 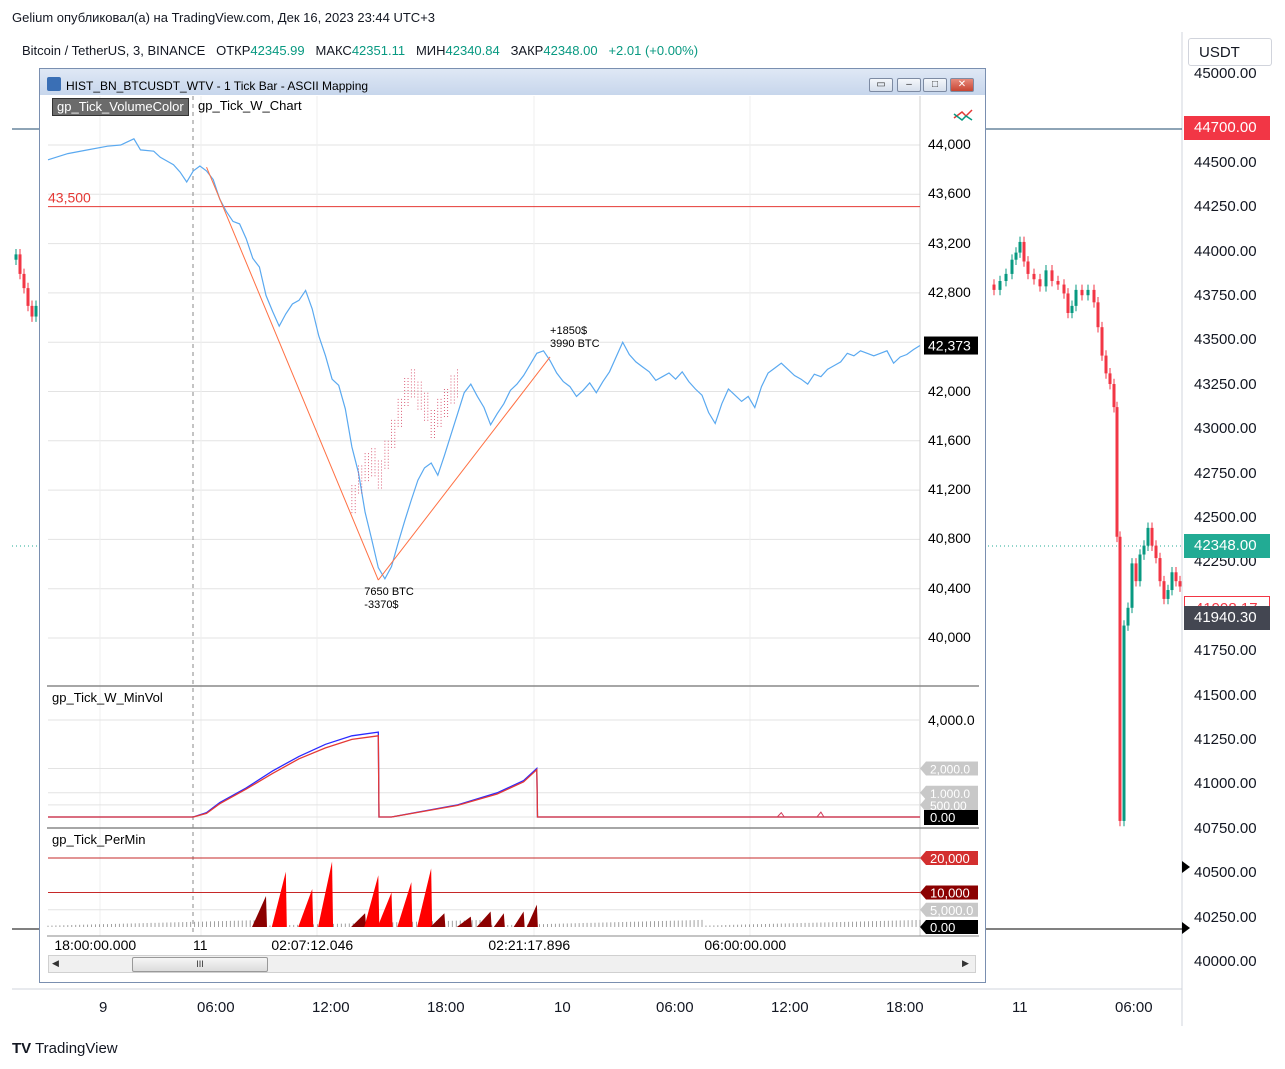 What do you see at coordinates (881, 85) in the screenshot?
I see `restore-icon: ▭` at bounding box center [881, 85].